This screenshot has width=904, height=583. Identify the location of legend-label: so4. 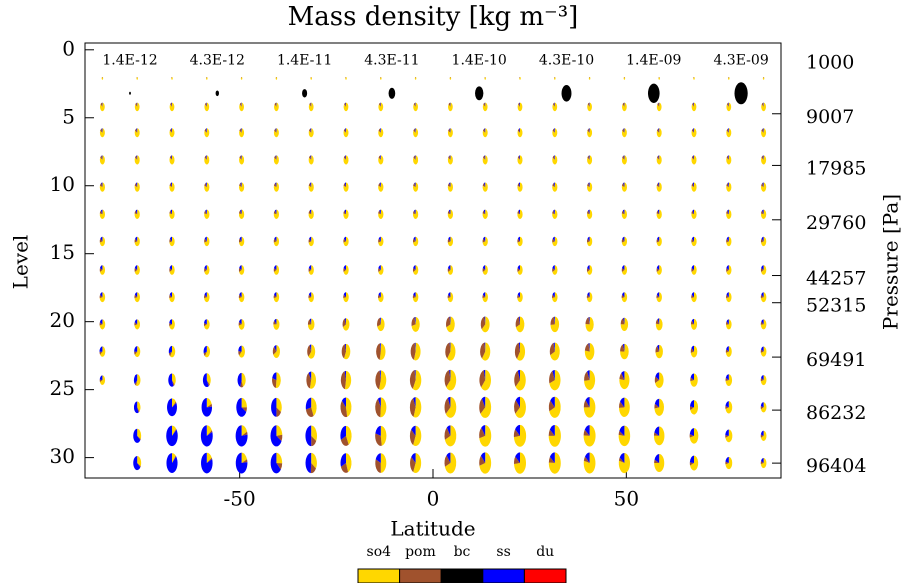
(379, 552).